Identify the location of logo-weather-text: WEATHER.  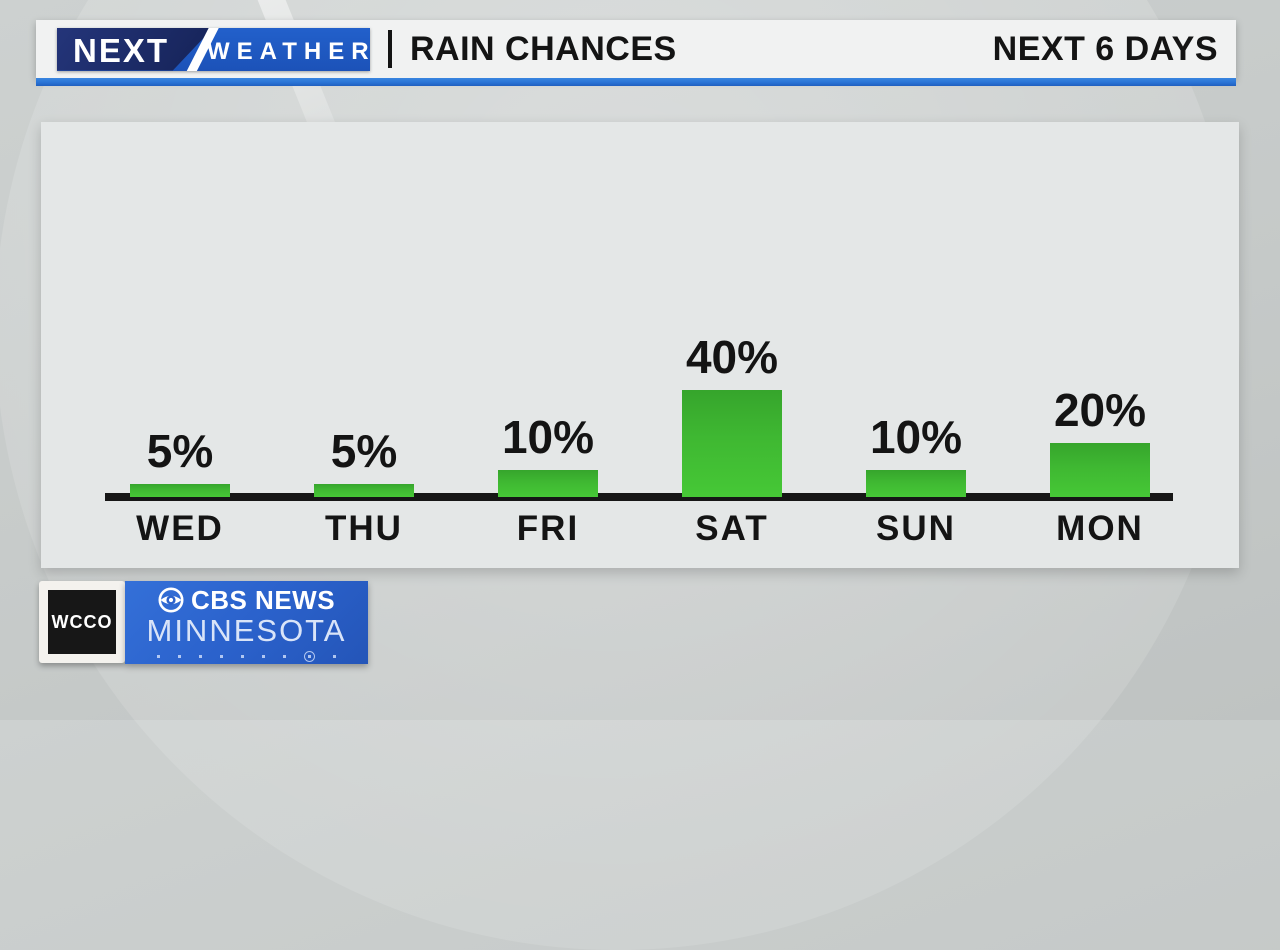
(288, 51).